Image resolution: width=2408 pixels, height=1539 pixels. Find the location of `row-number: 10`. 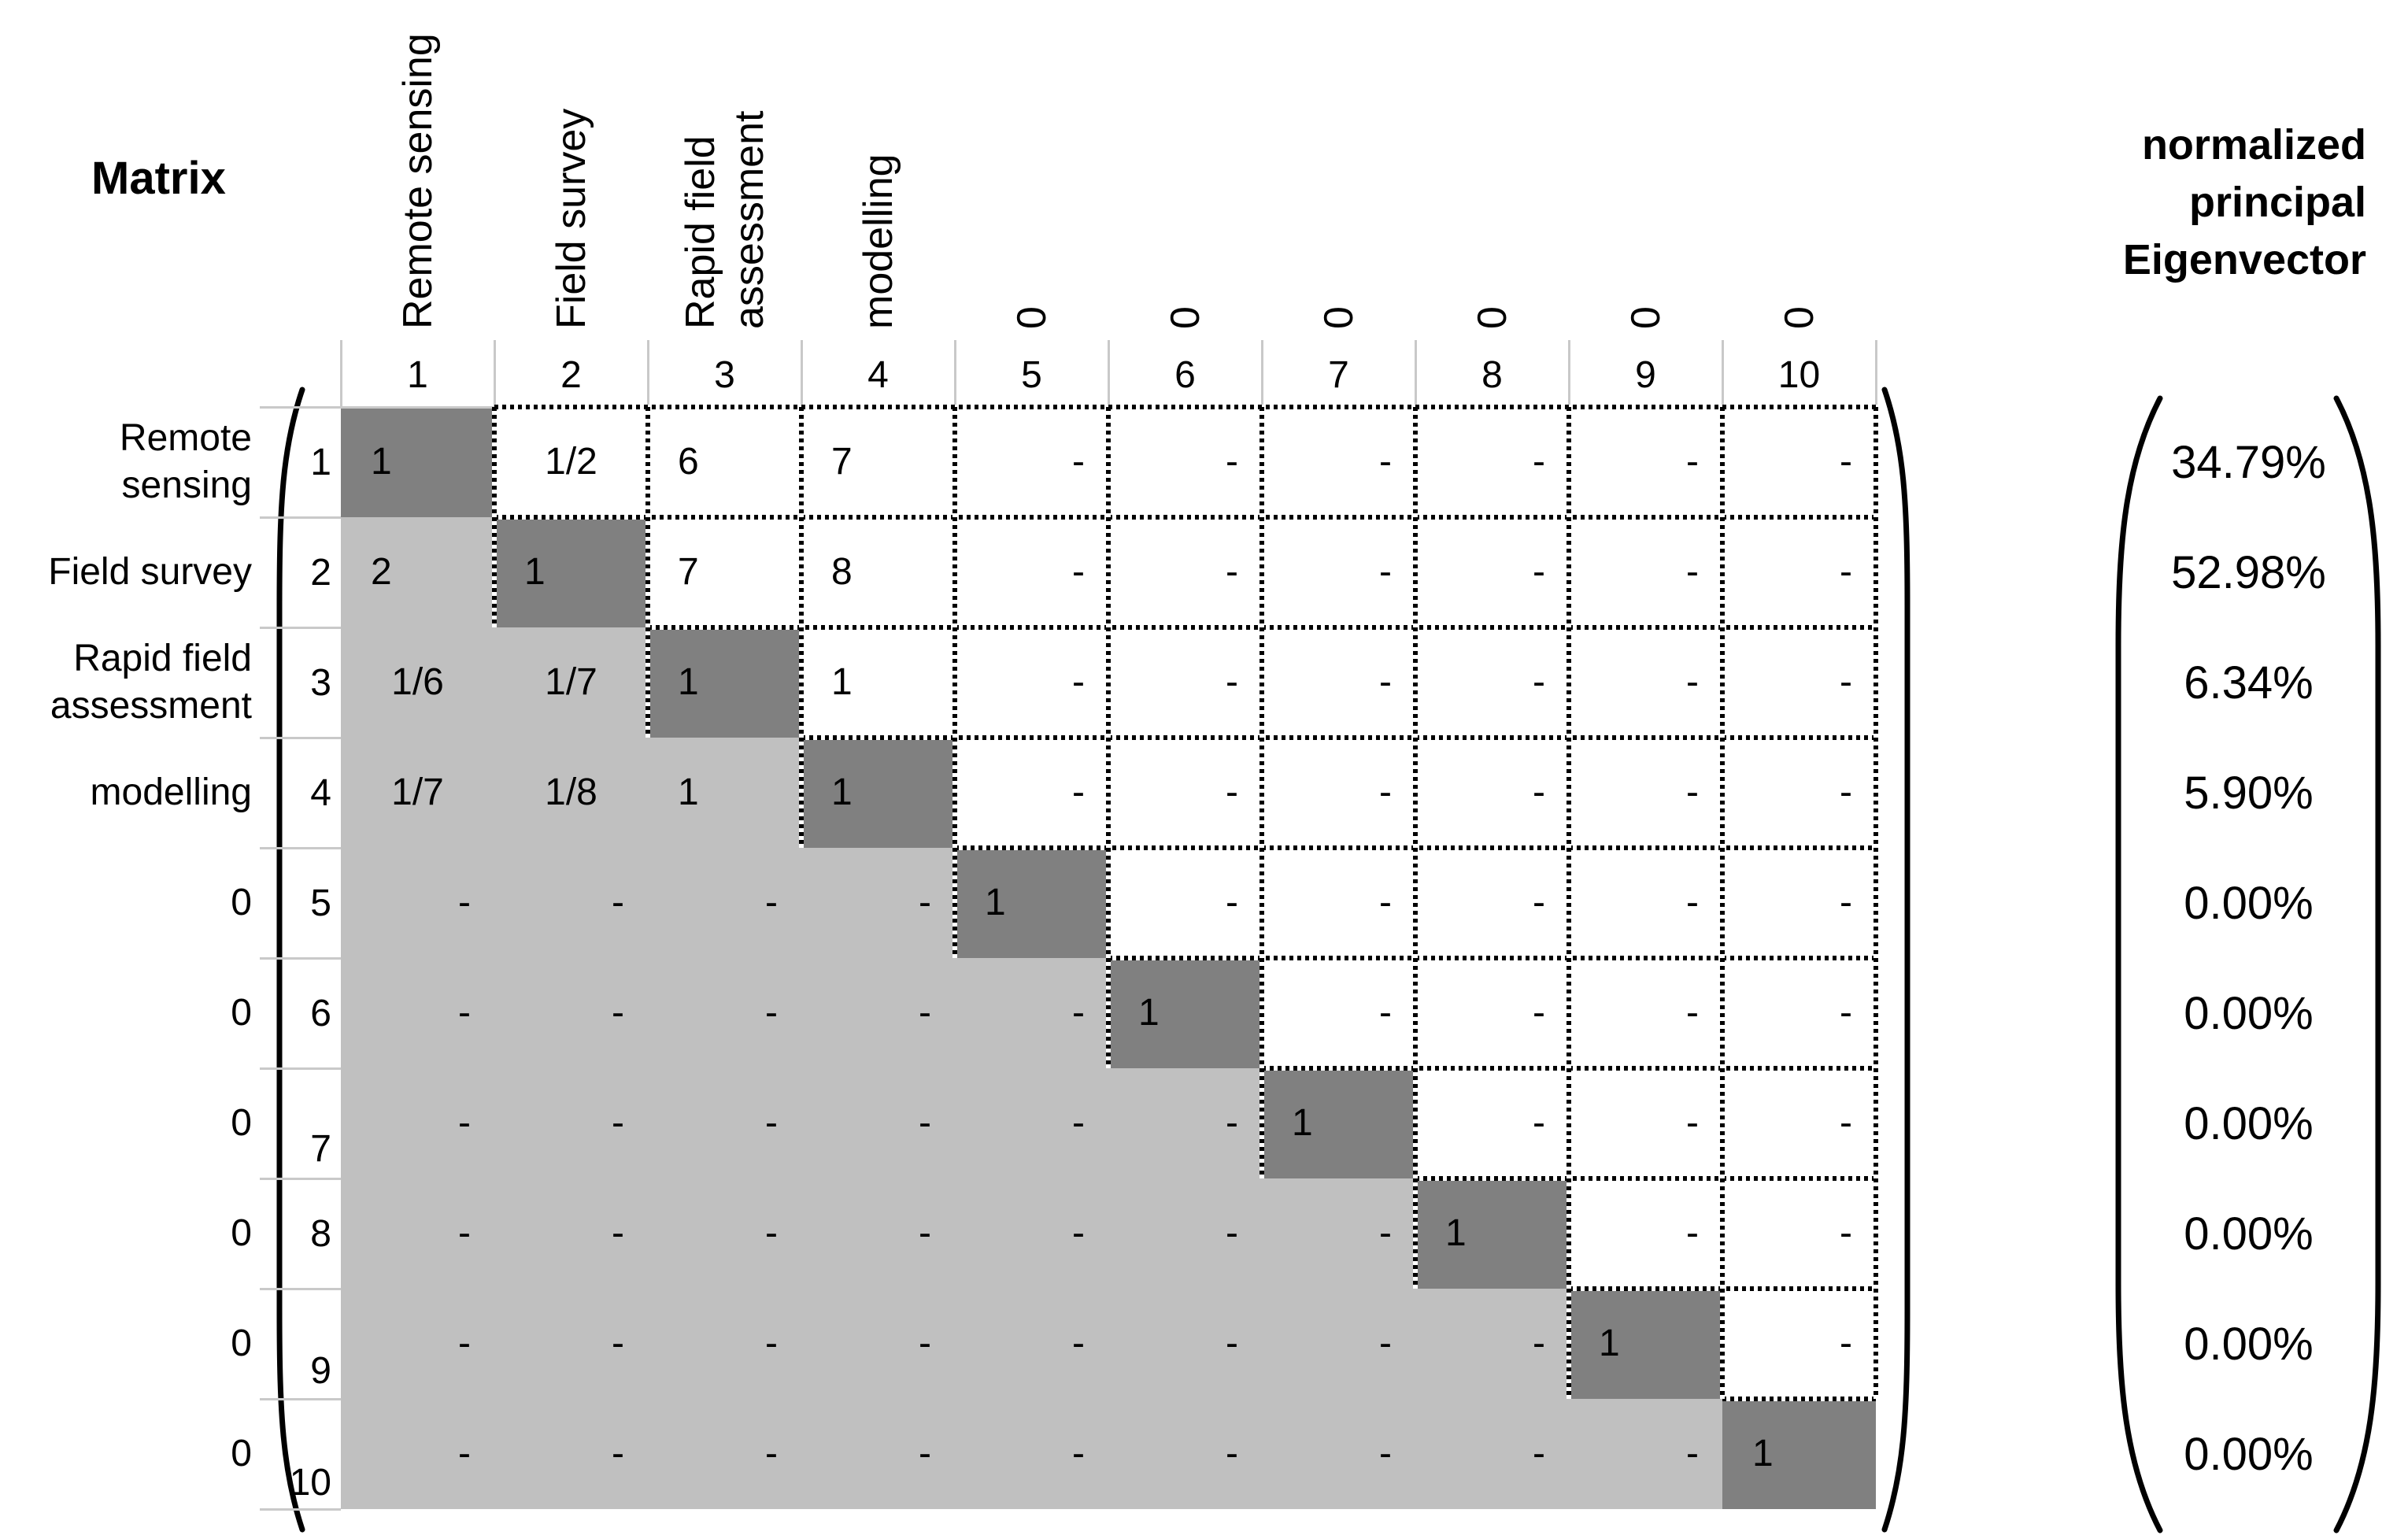

row-number: 10 is located at coordinates (310, 1482).